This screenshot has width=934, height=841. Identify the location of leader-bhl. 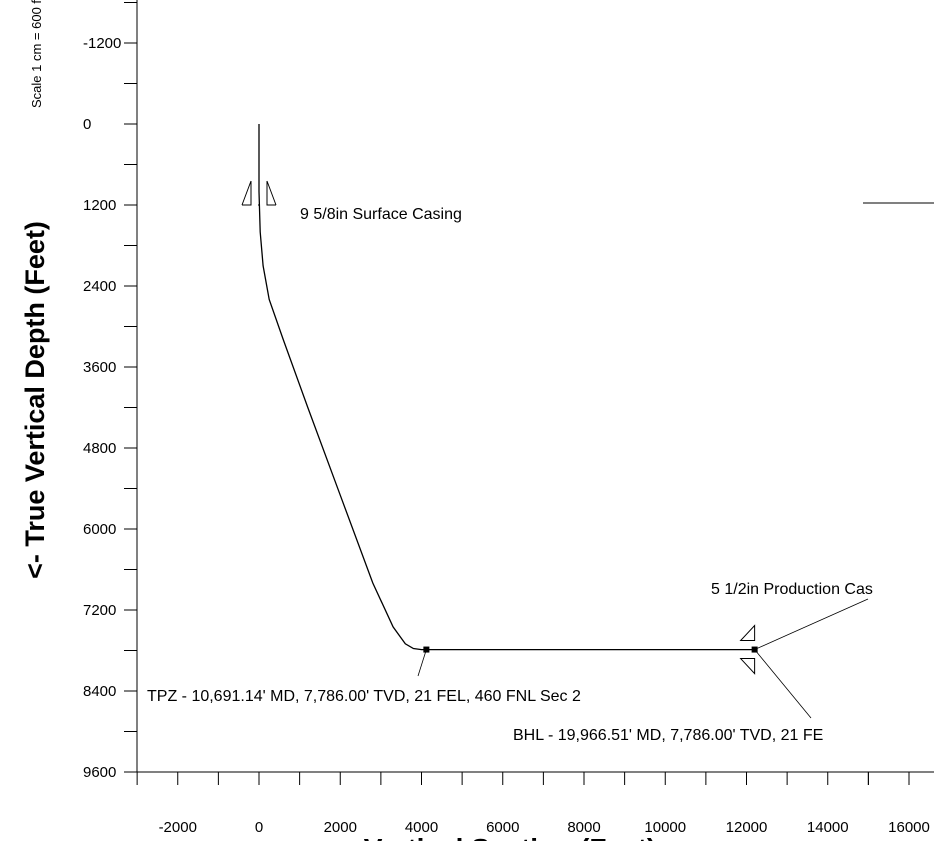
(783, 684).